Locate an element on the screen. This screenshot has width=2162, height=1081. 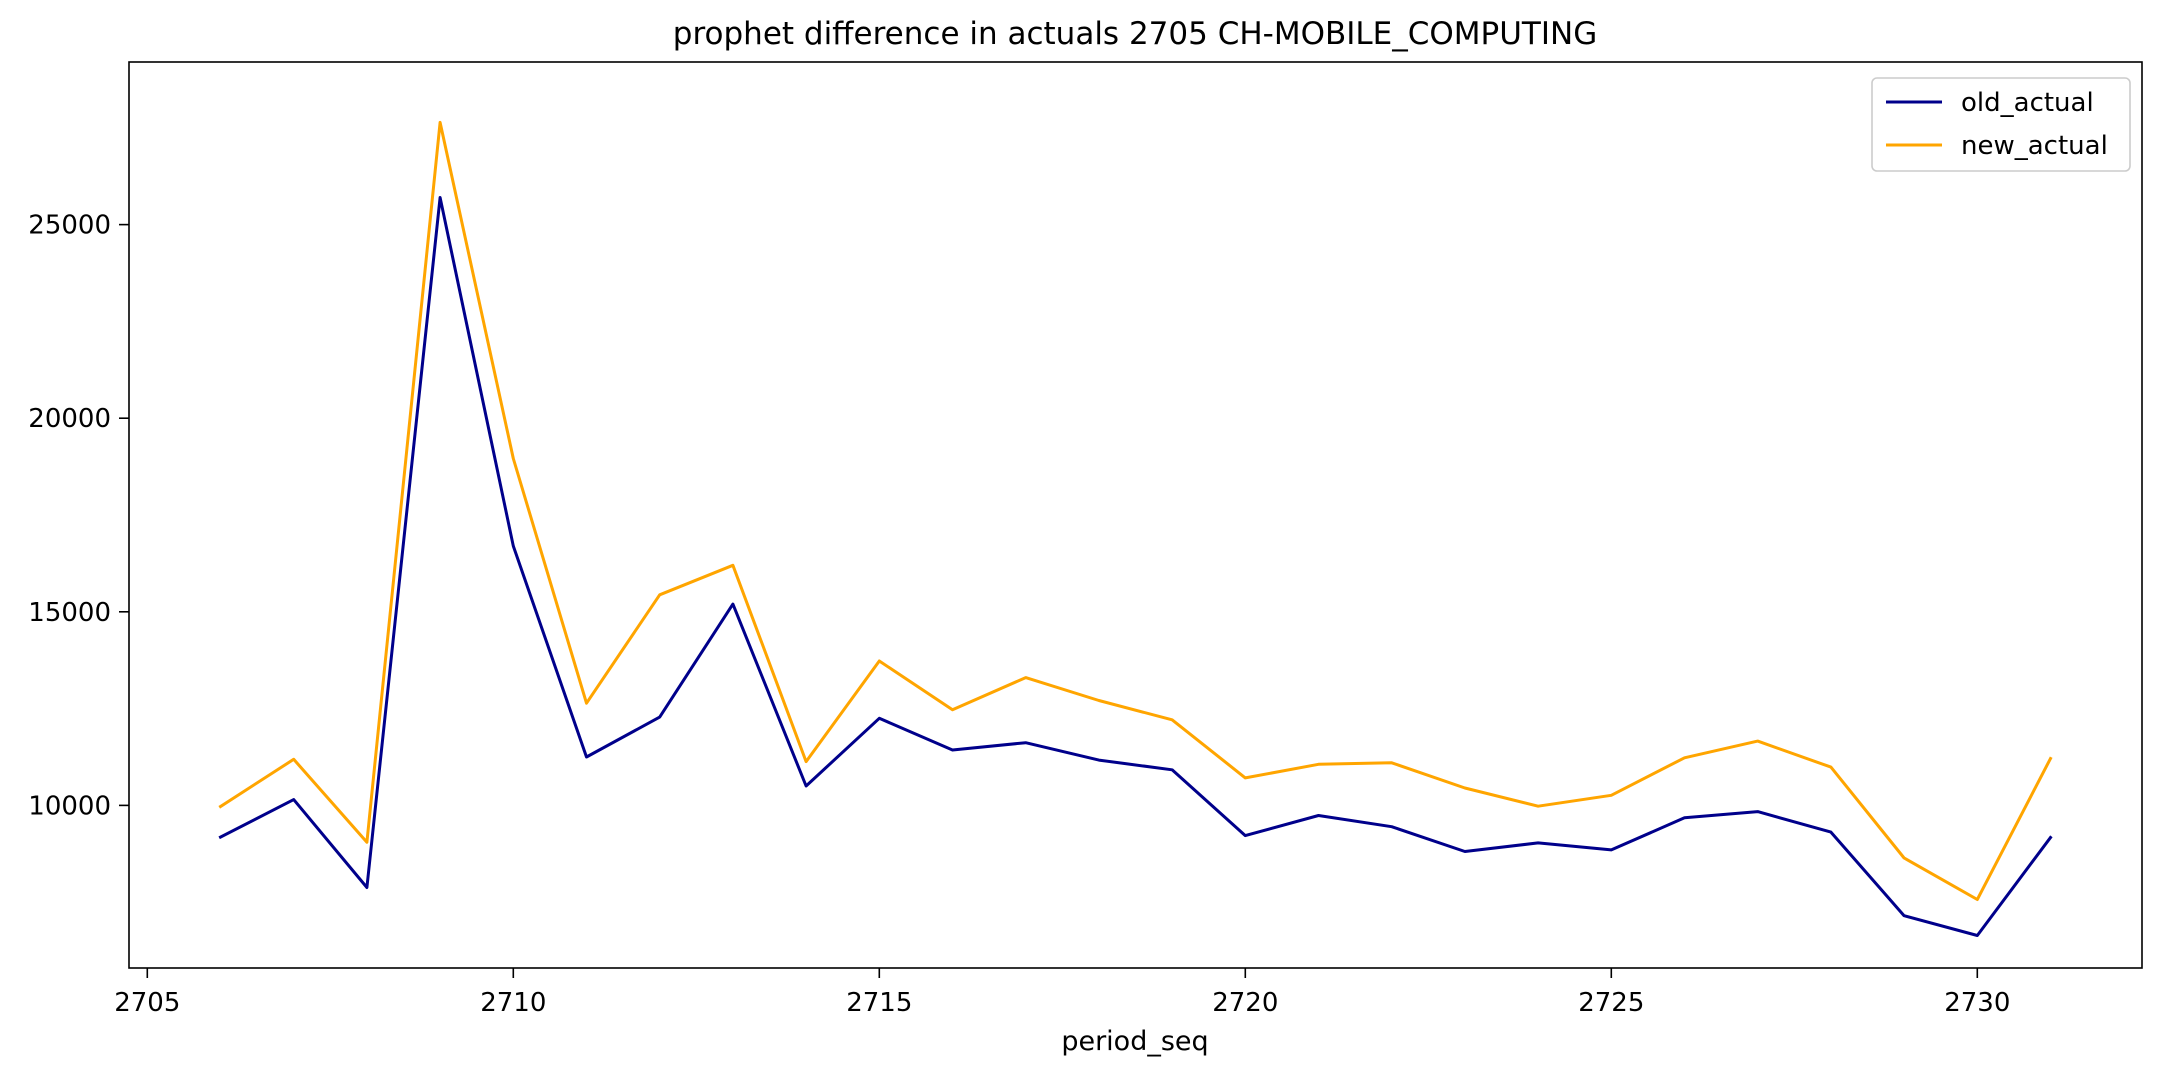
x-tick-label: 2705 is located at coordinates (147, 1003).